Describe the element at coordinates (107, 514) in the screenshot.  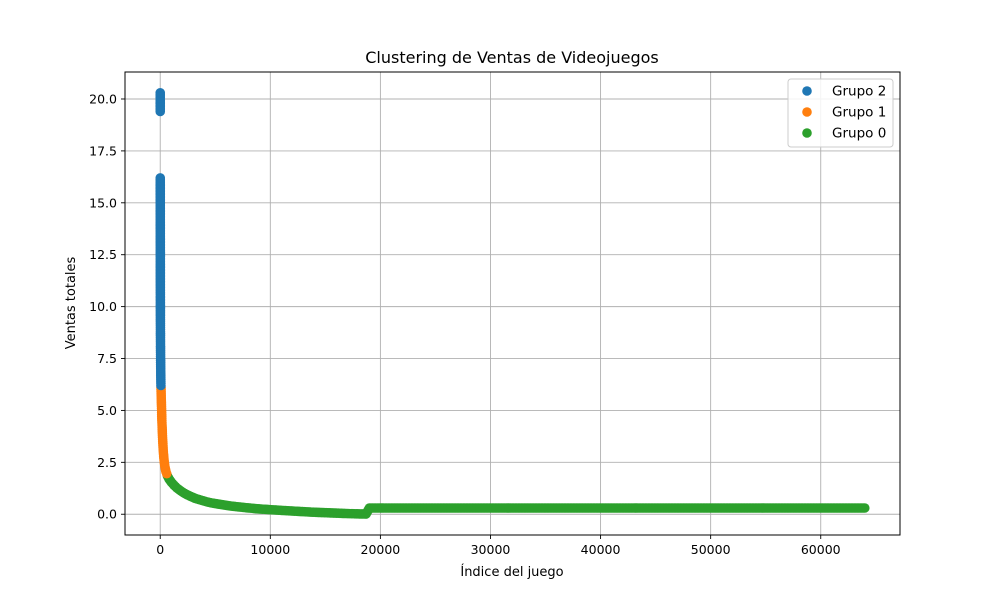
I see `y-tick-label: 0.0` at that location.